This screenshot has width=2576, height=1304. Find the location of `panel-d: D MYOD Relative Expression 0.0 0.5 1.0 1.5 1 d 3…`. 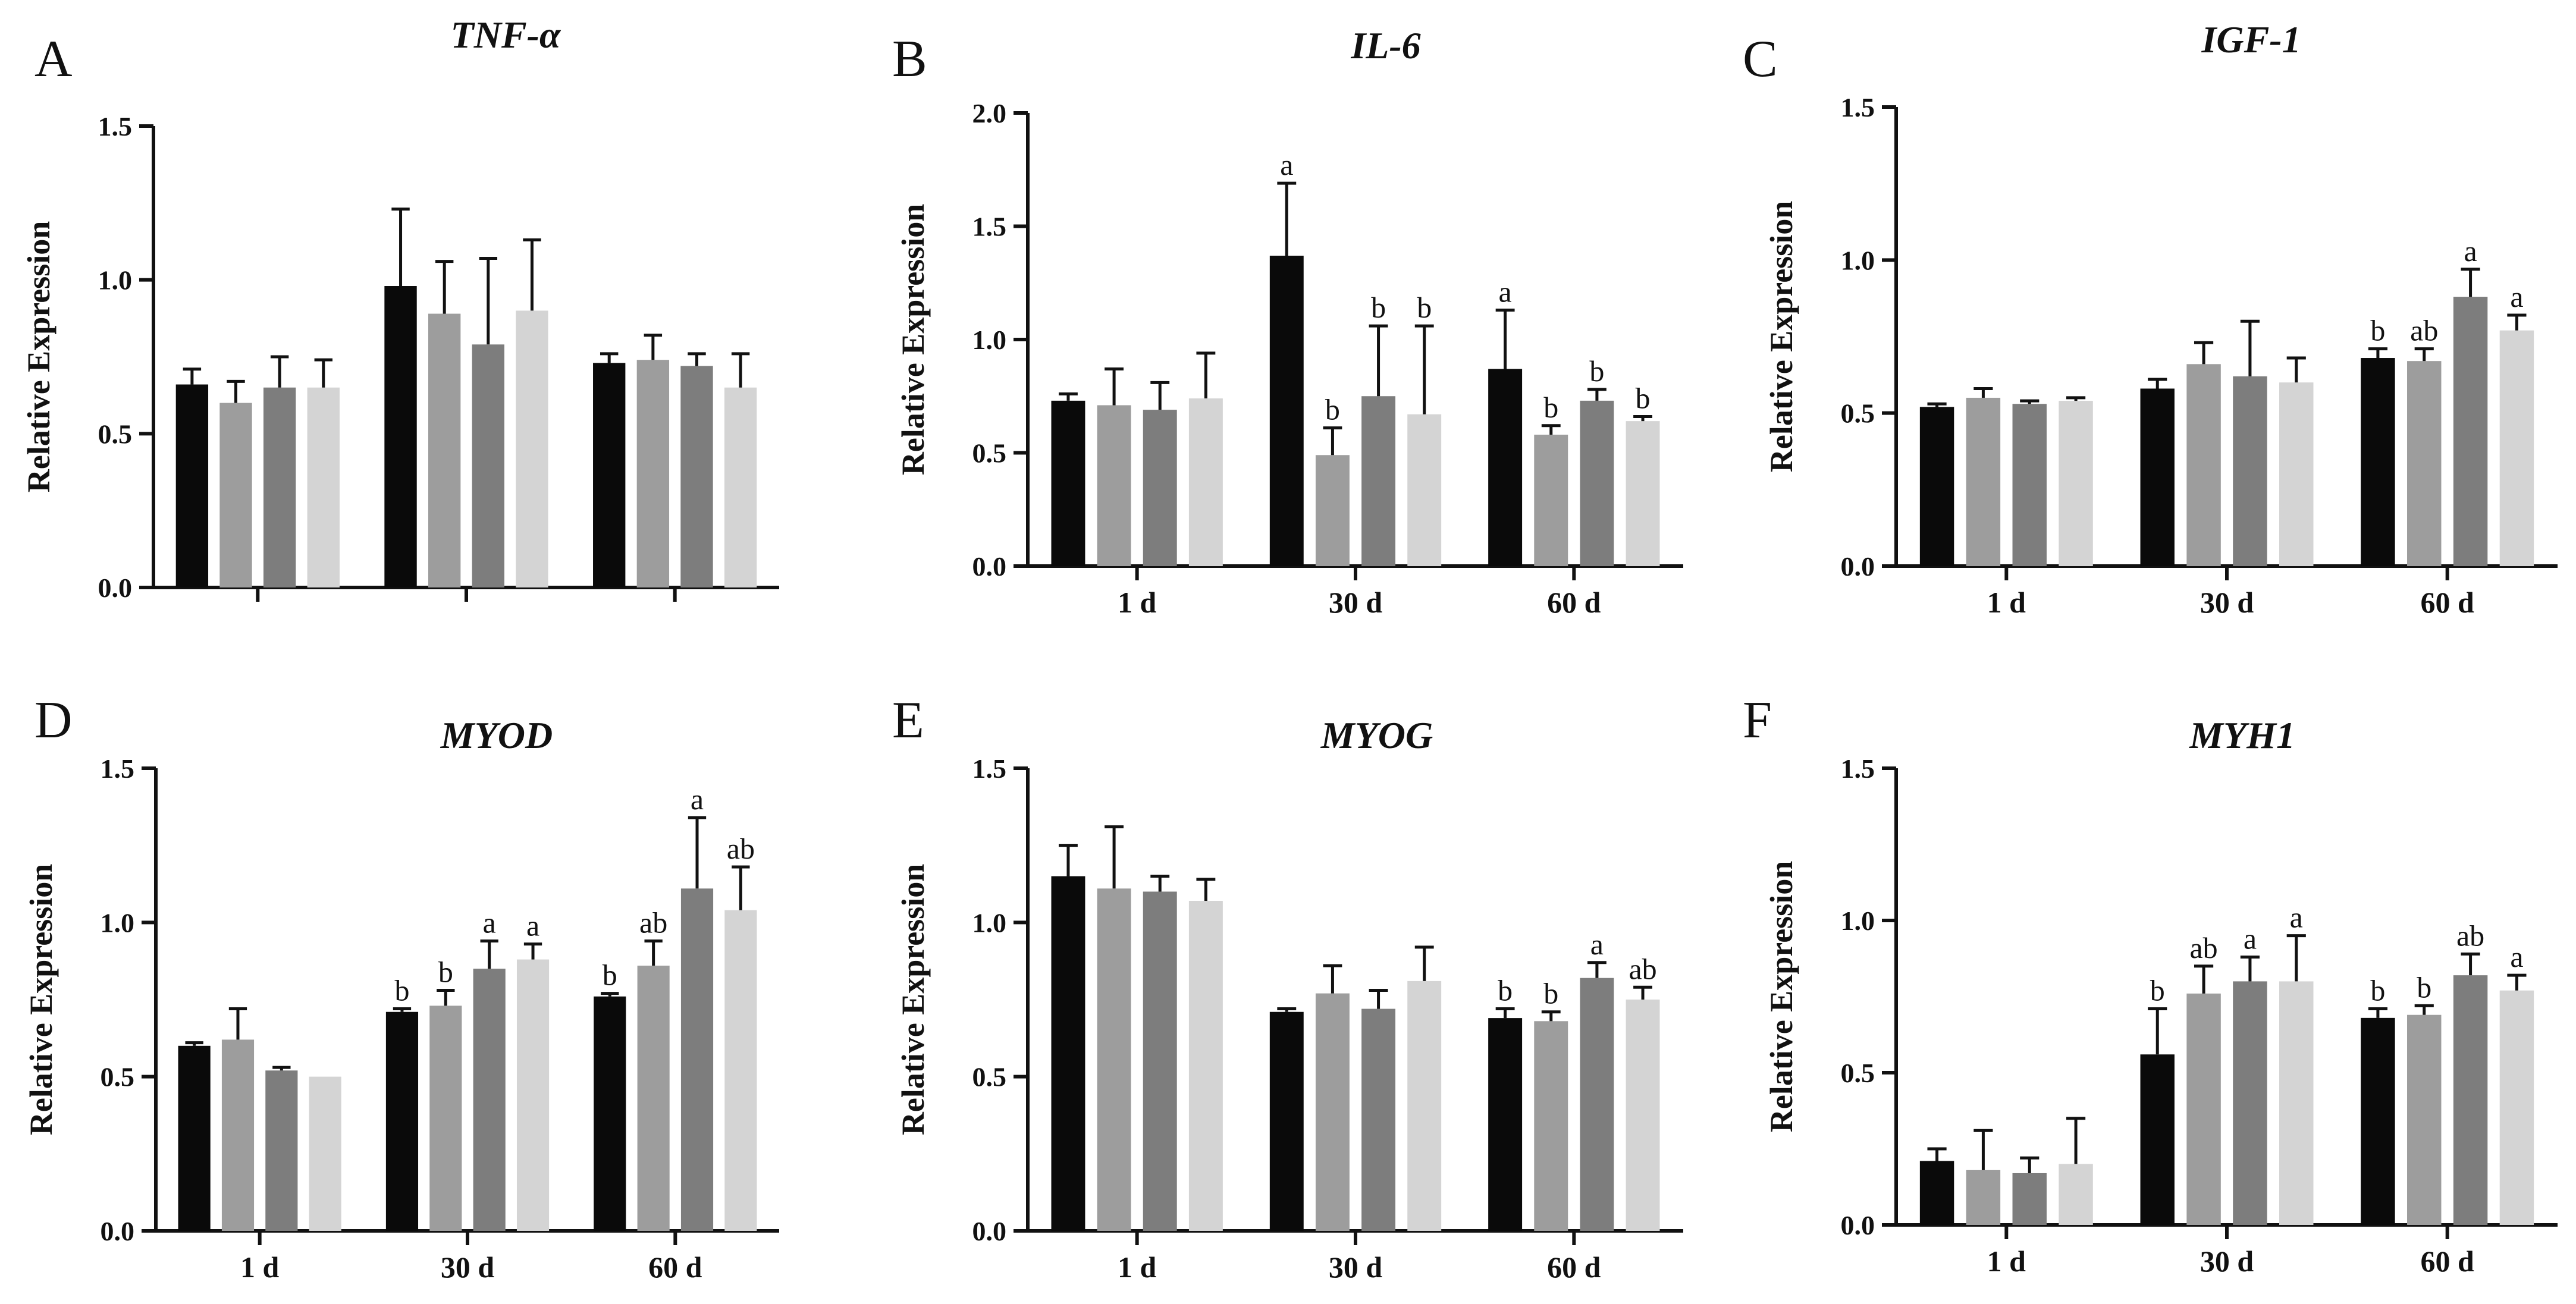

panel-d: D MYOD Relative Expression 0.0 0.5 1.0 1.5 1 d 3… is located at coordinates (401, 988).